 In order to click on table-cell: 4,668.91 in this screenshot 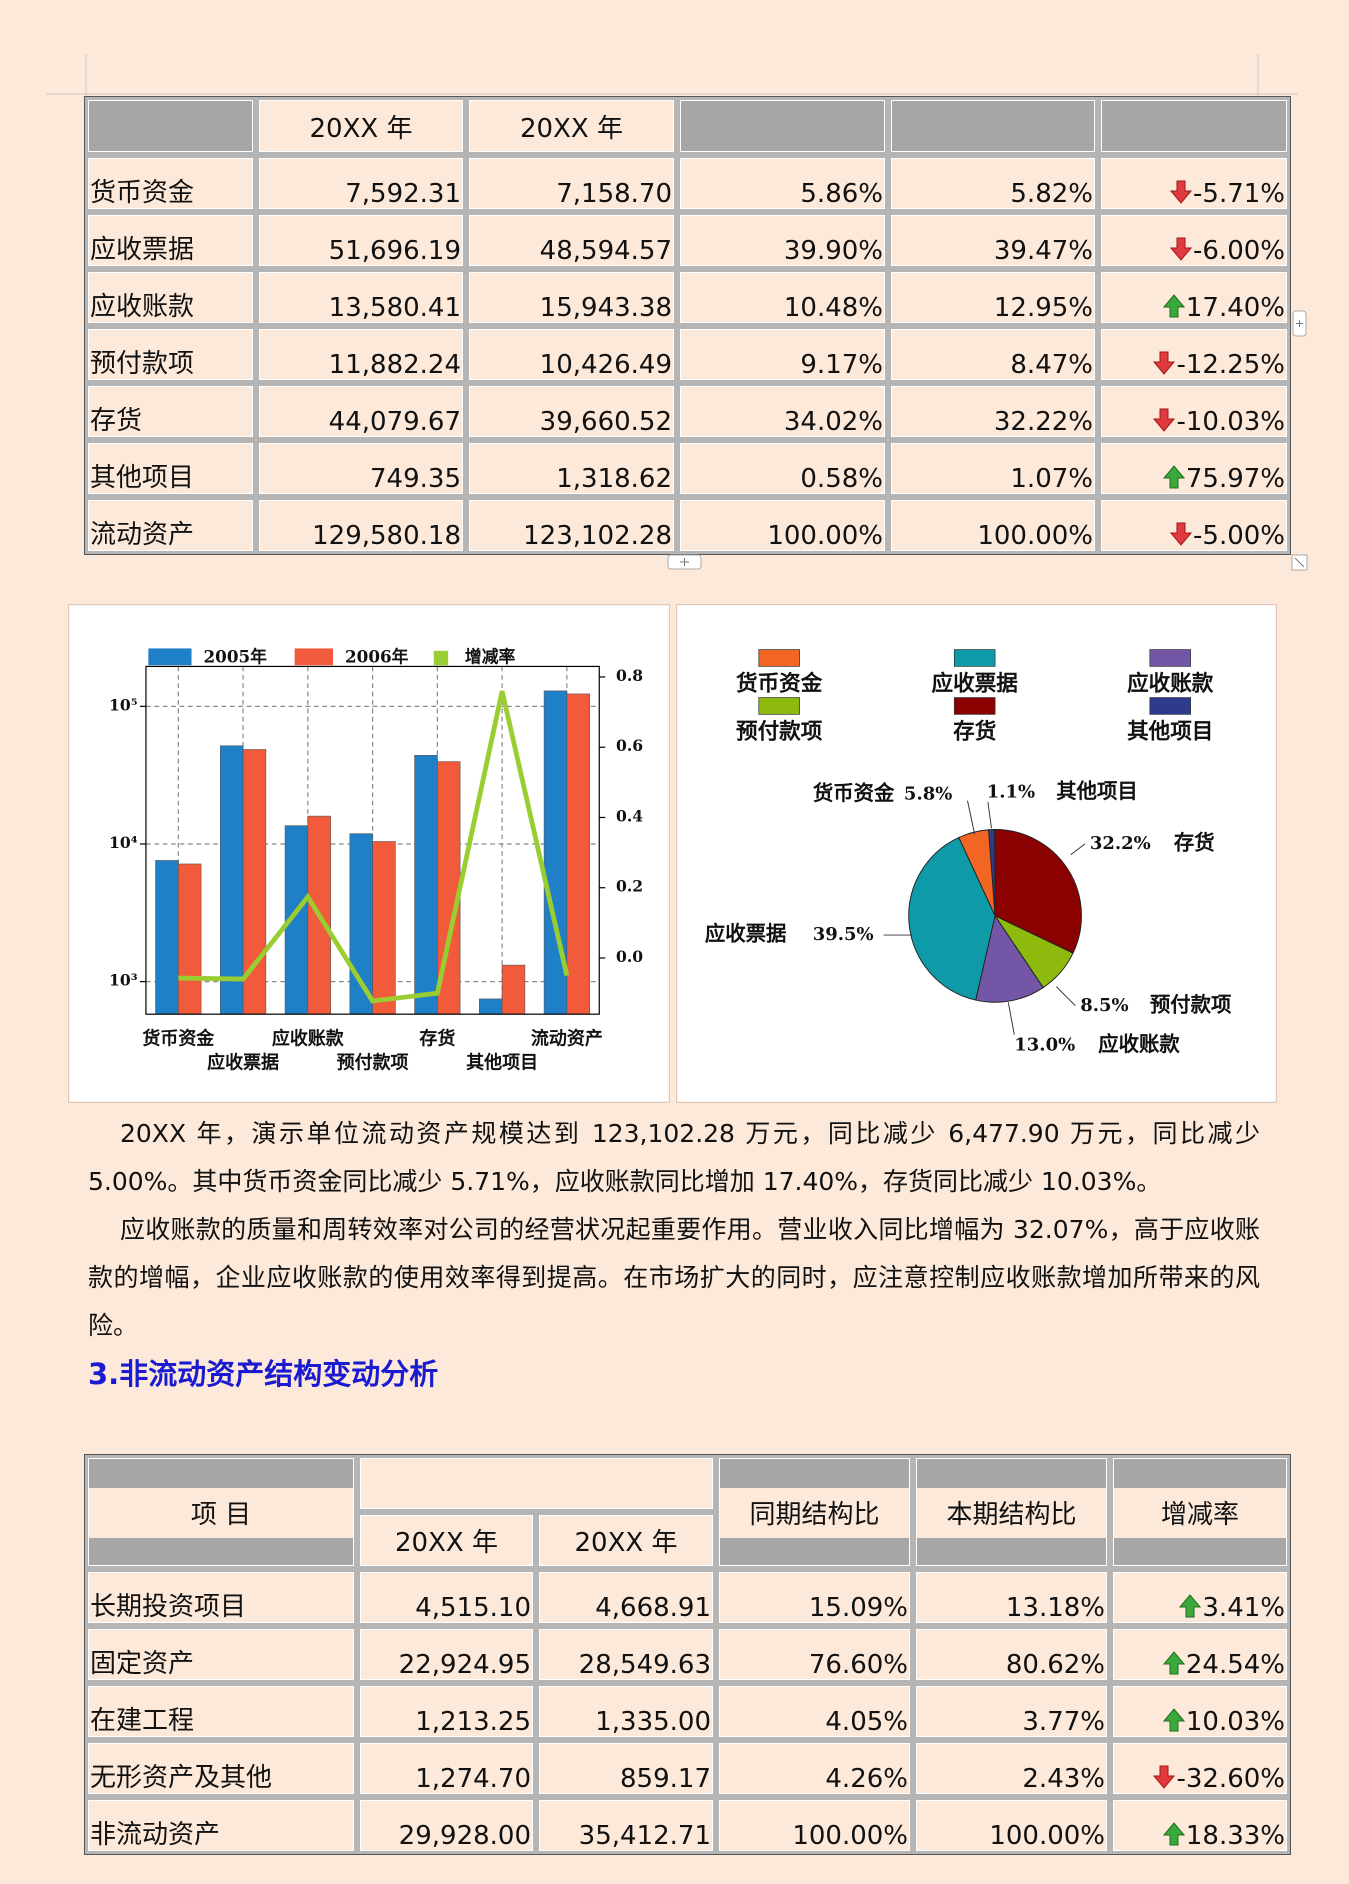, I will do `click(626, 1597)`.